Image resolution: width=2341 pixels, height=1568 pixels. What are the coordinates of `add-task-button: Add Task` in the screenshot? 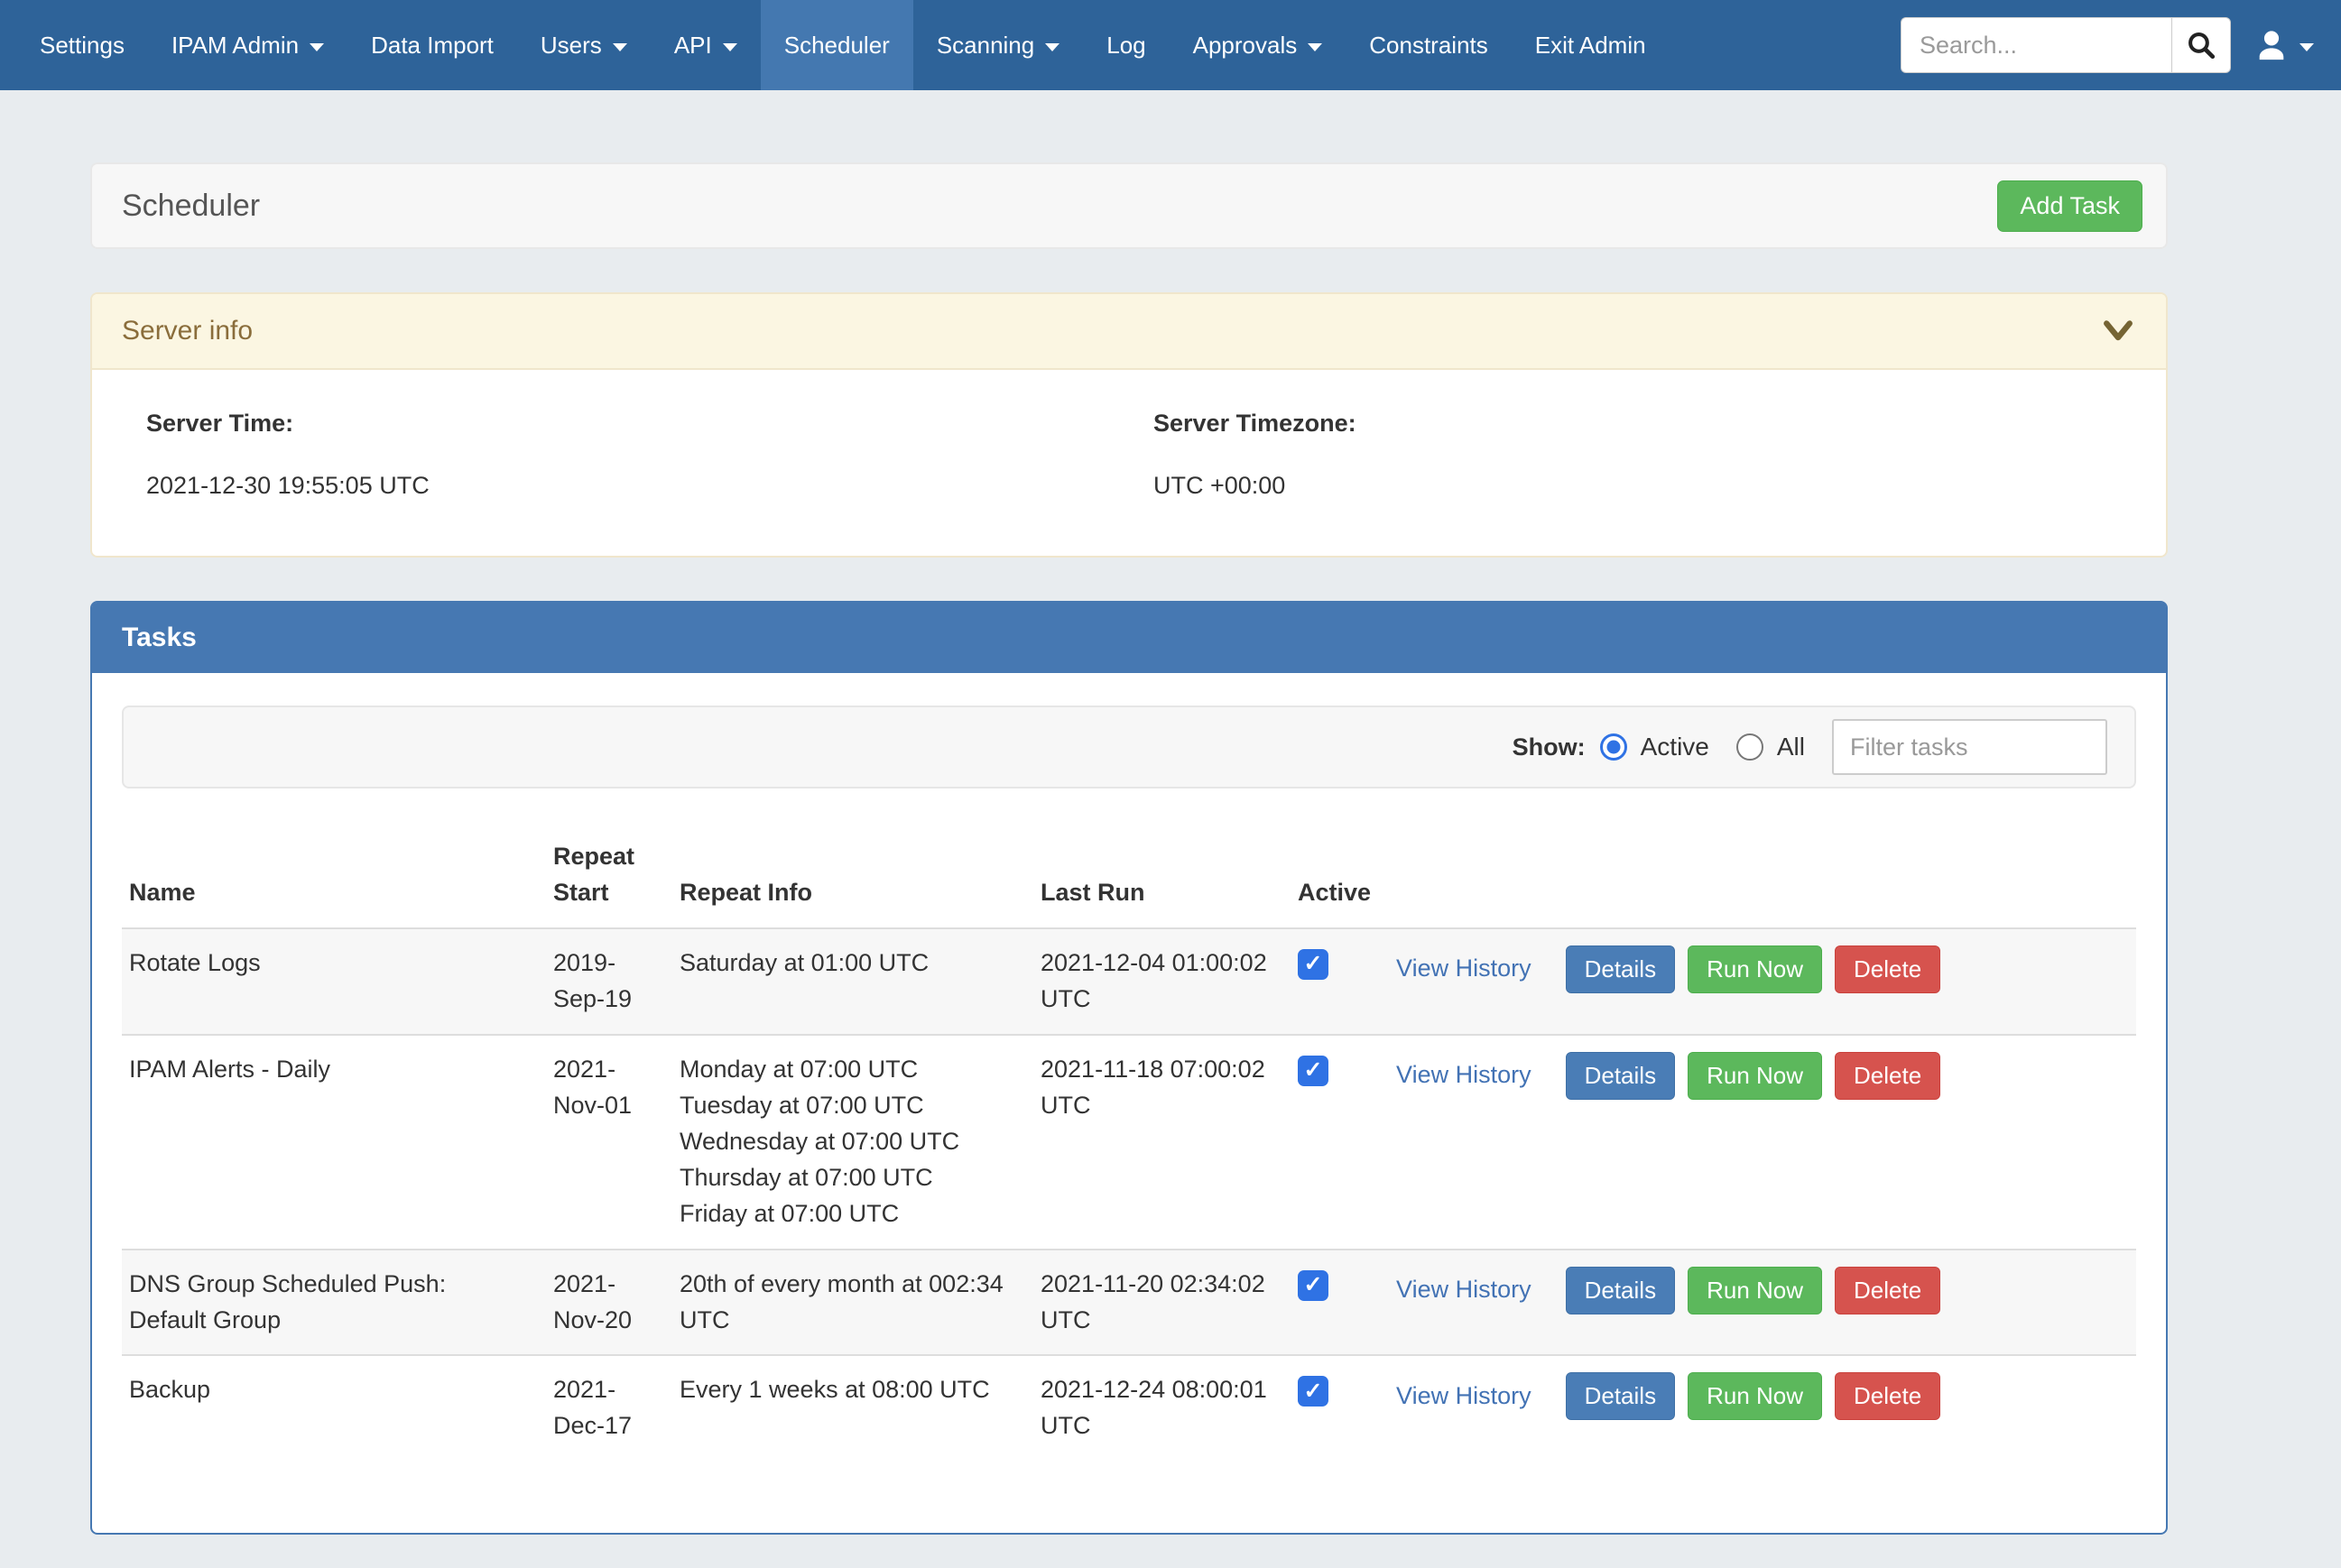 It's located at (2069, 206).